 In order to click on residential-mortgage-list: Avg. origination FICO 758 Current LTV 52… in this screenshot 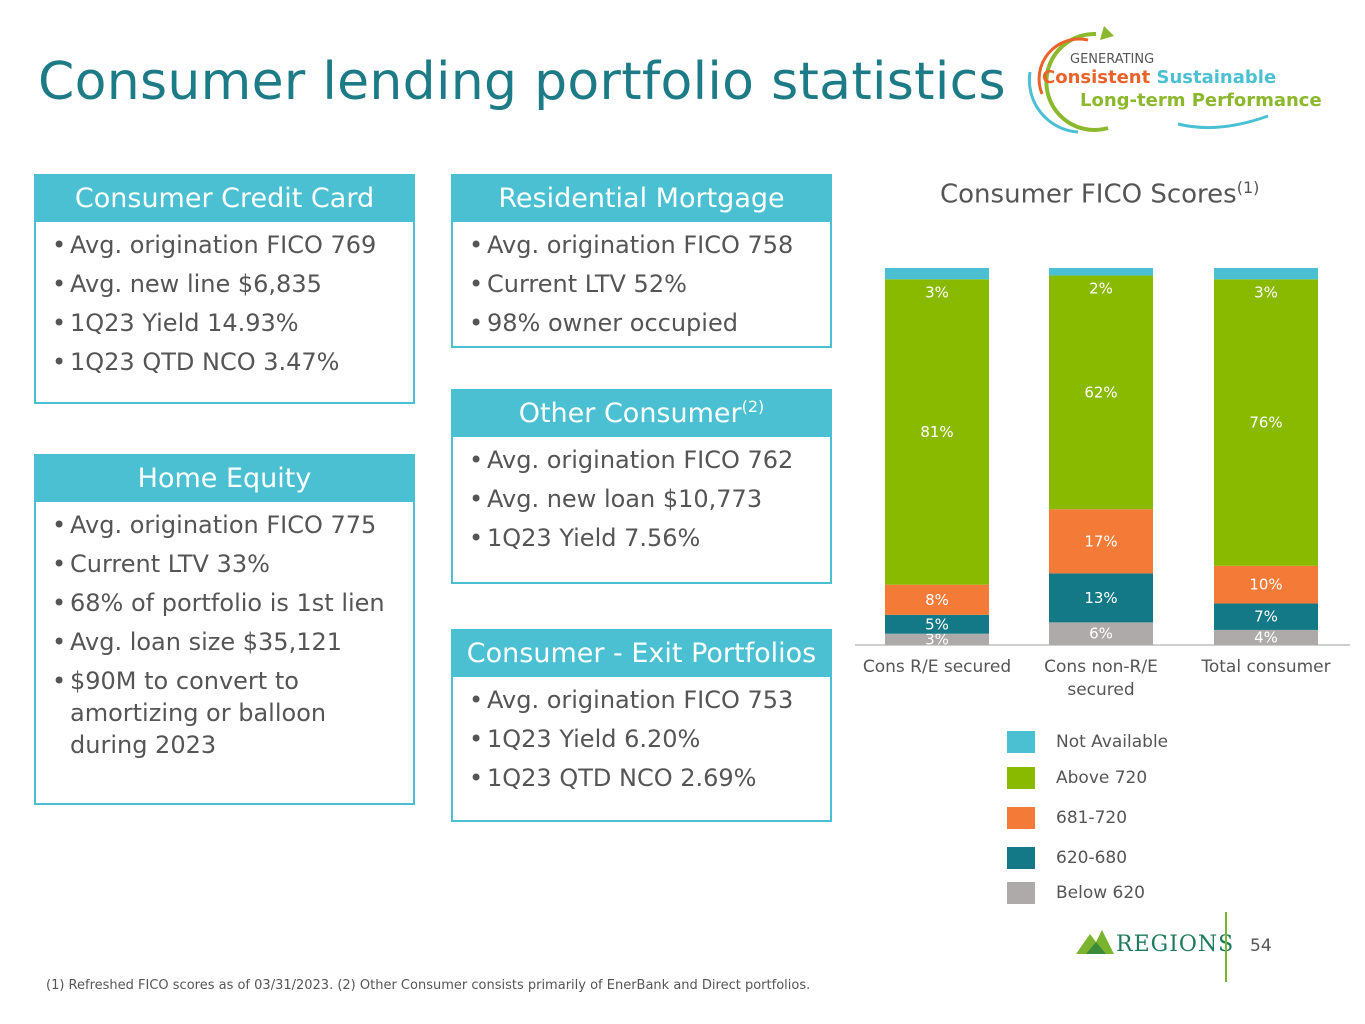, I will do `click(641, 284)`.